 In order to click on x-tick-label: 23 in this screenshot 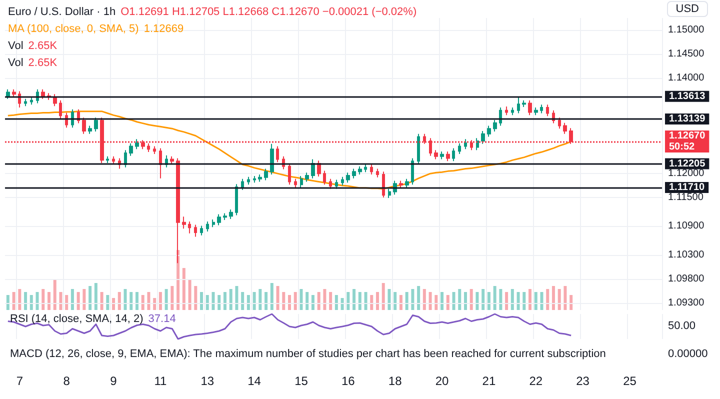, I will do `click(583, 381)`.